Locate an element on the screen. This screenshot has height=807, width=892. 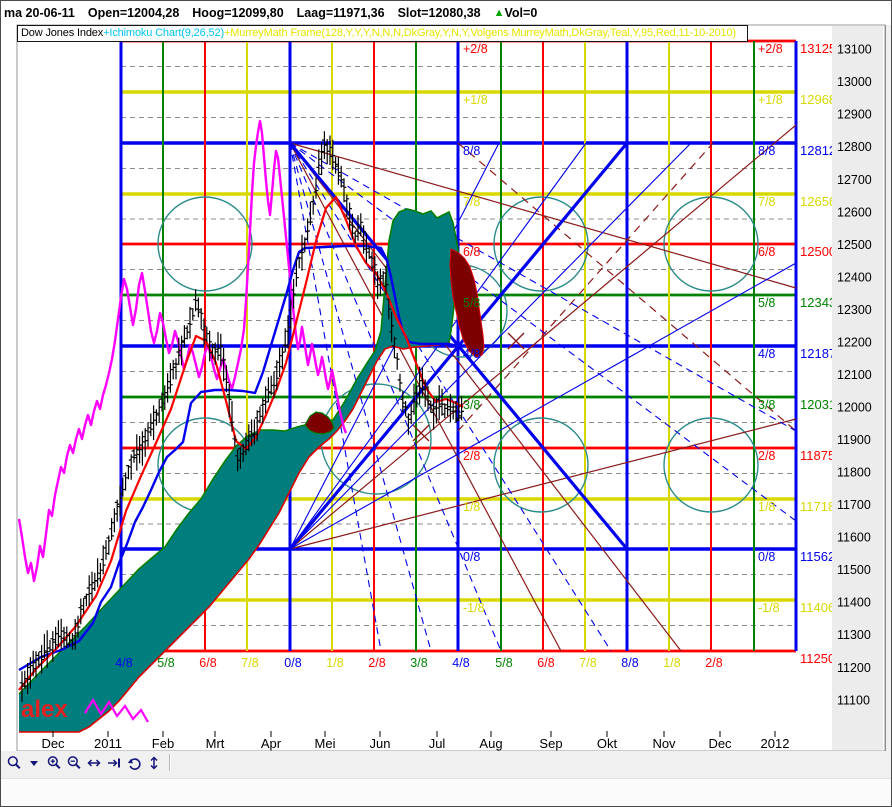
svg-text: 3/8 is located at coordinates (766, 405).